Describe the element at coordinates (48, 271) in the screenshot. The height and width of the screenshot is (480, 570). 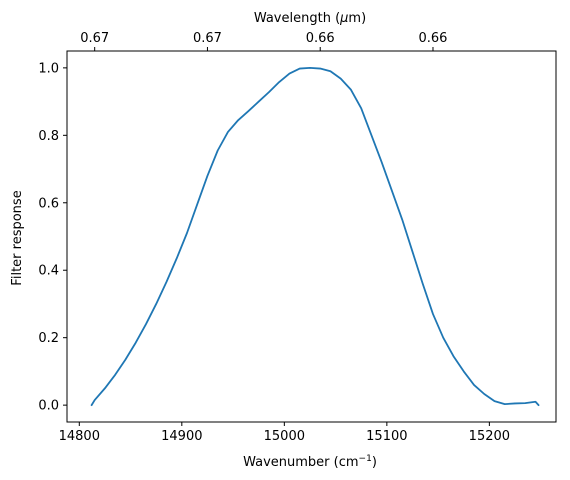
I see `y-tick-label: 0.4` at that location.